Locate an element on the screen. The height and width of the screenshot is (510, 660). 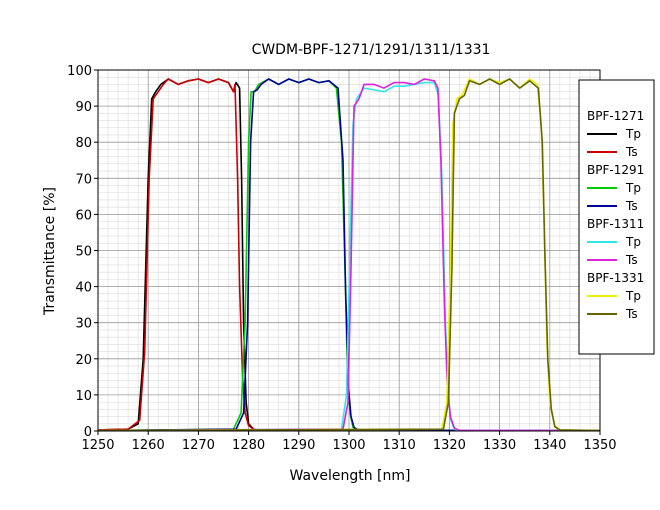
y-ticks: 0 10 20 30 40 50 60 70 80 90 100 is located at coordinates (82, 252).